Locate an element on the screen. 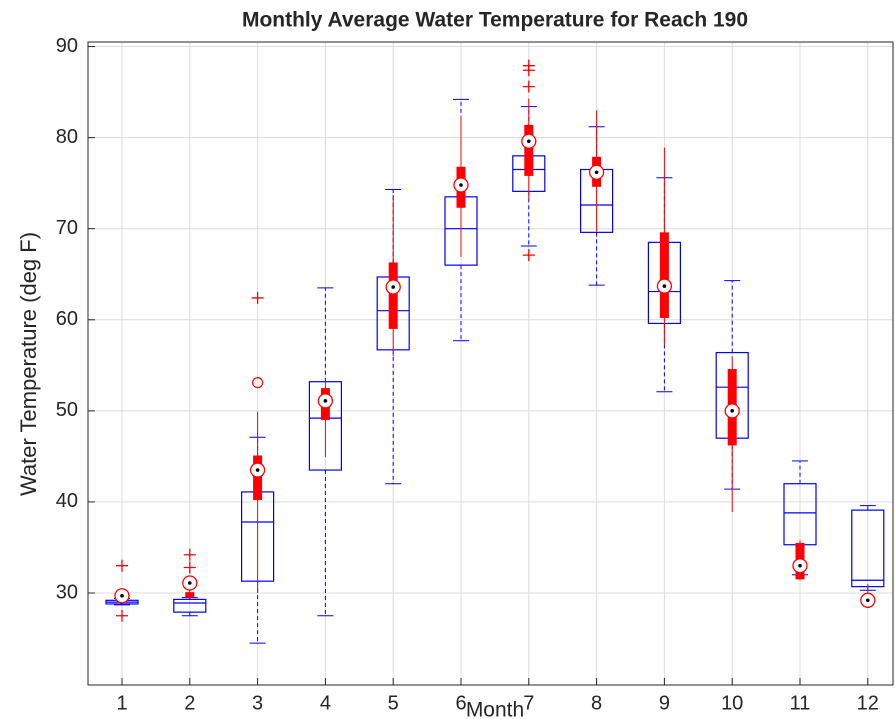  x-tick-label: 8 is located at coordinates (596, 703).